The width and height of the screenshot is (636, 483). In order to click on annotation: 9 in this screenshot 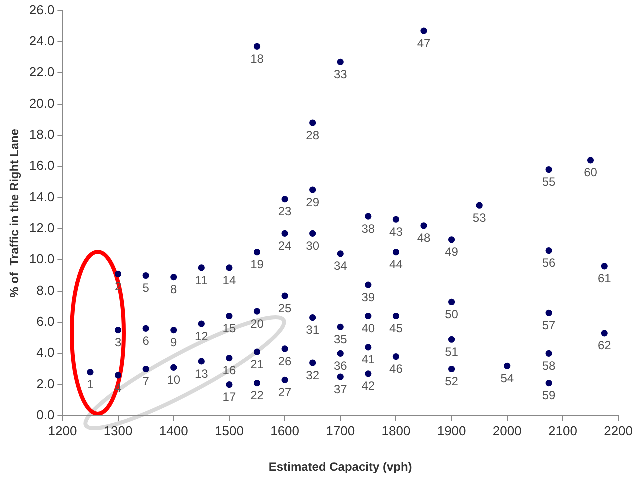, I will do `click(174, 343)`.